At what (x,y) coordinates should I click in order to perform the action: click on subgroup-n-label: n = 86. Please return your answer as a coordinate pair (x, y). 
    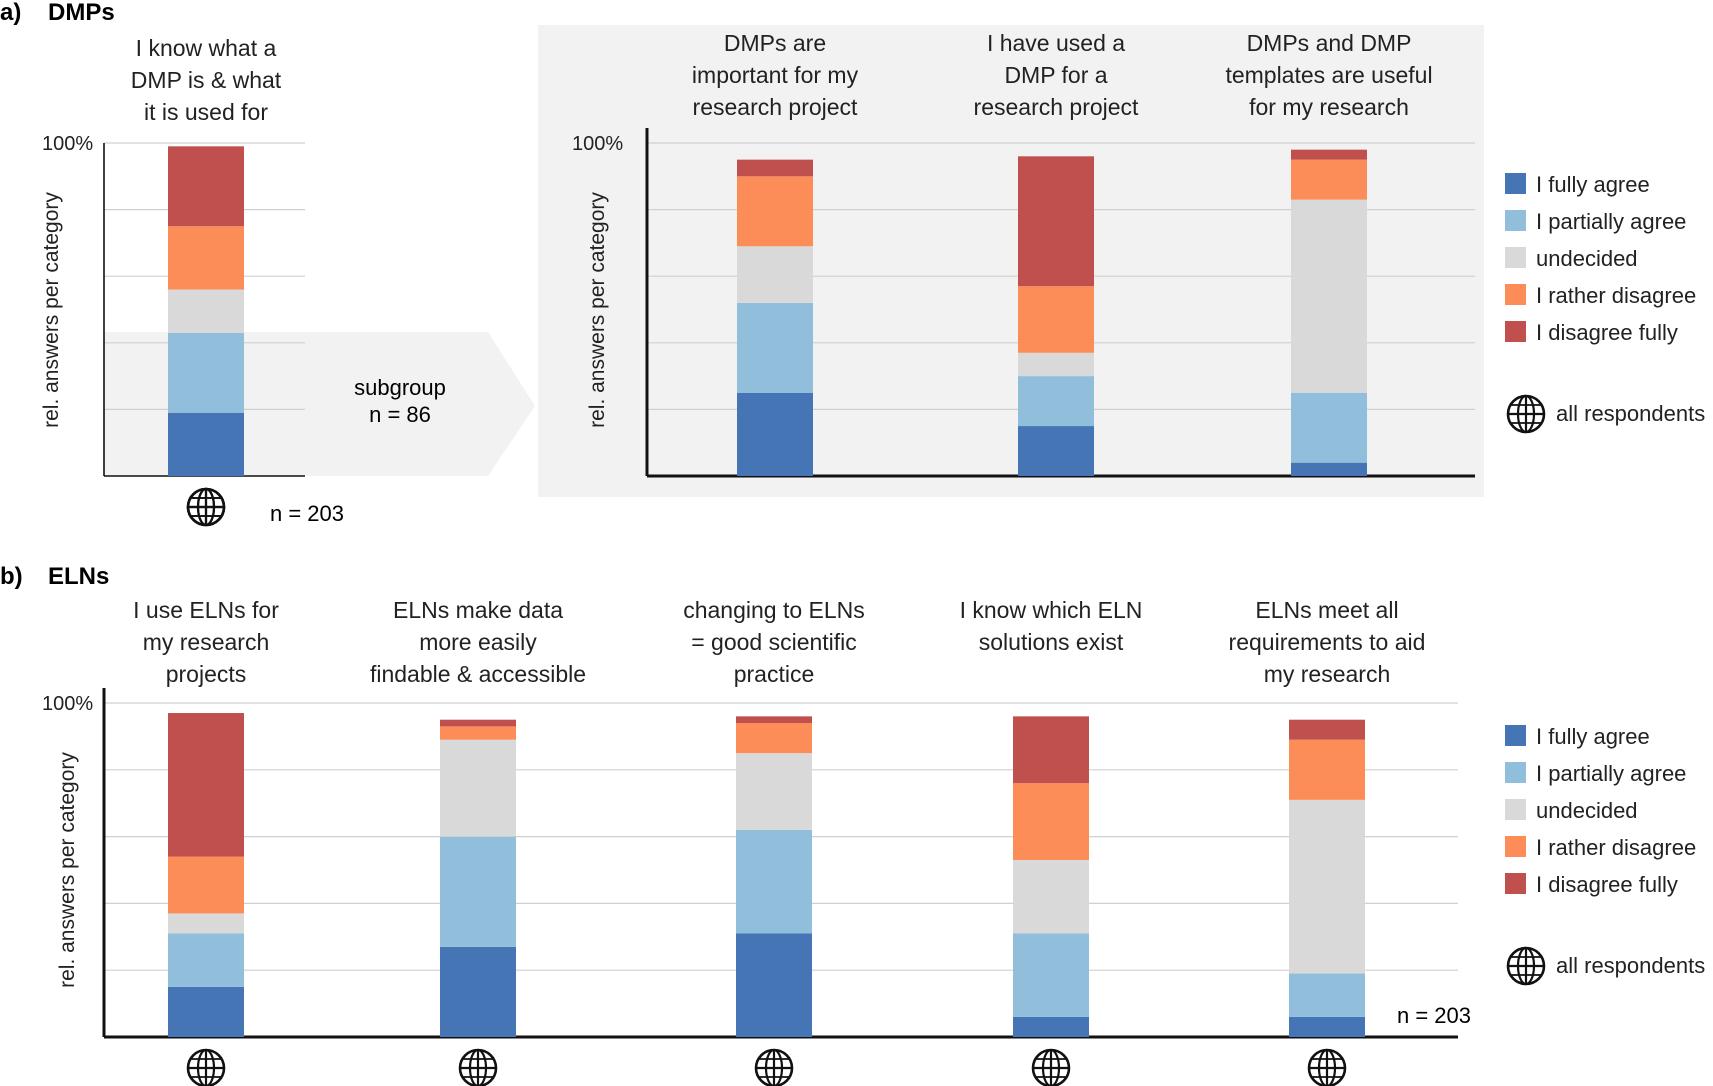
    Looking at the image, I should click on (400, 414).